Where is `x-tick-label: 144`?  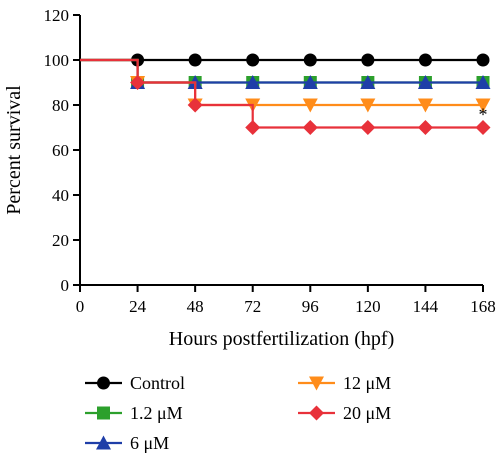 x-tick-label: 144 is located at coordinates (426, 306).